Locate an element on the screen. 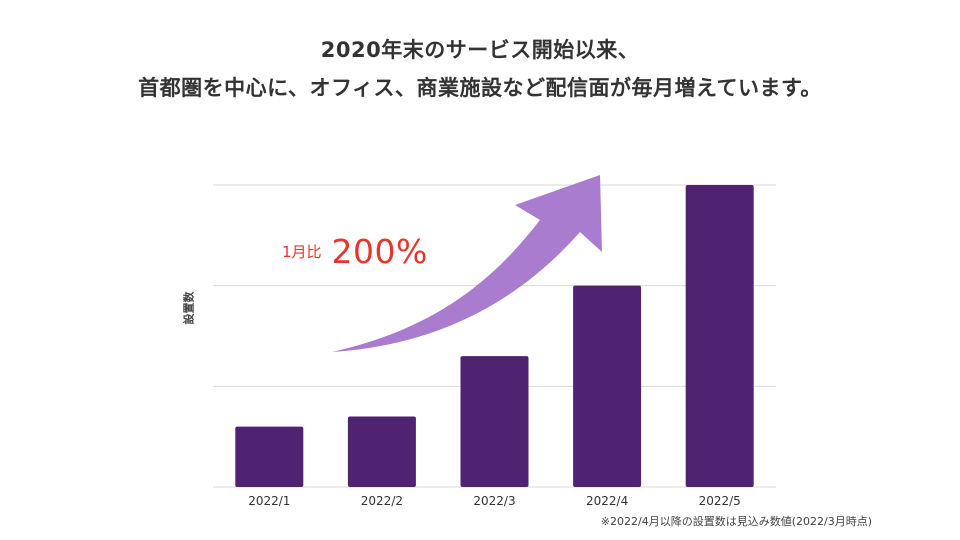 This screenshot has height=540, width=960. x-tick-label: 2022/1 is located at coordinates (269, 501).